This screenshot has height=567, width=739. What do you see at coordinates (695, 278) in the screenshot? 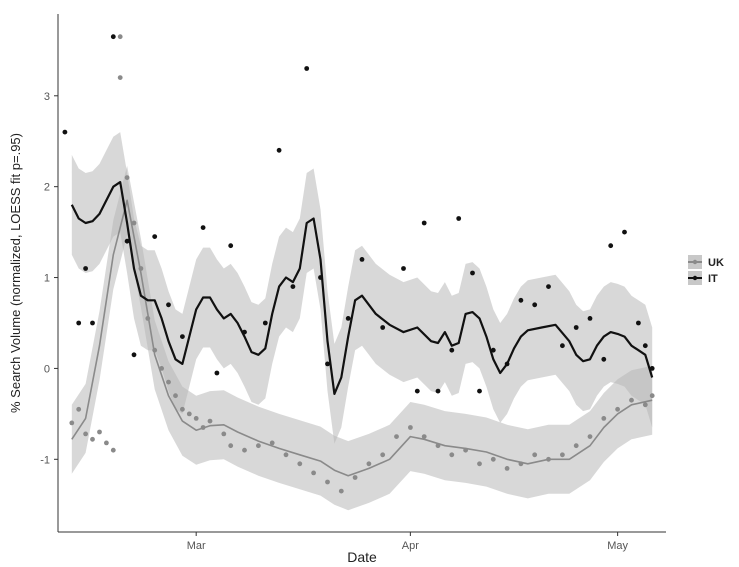
I see `legend-key-point` at bounding box center [695, 278].